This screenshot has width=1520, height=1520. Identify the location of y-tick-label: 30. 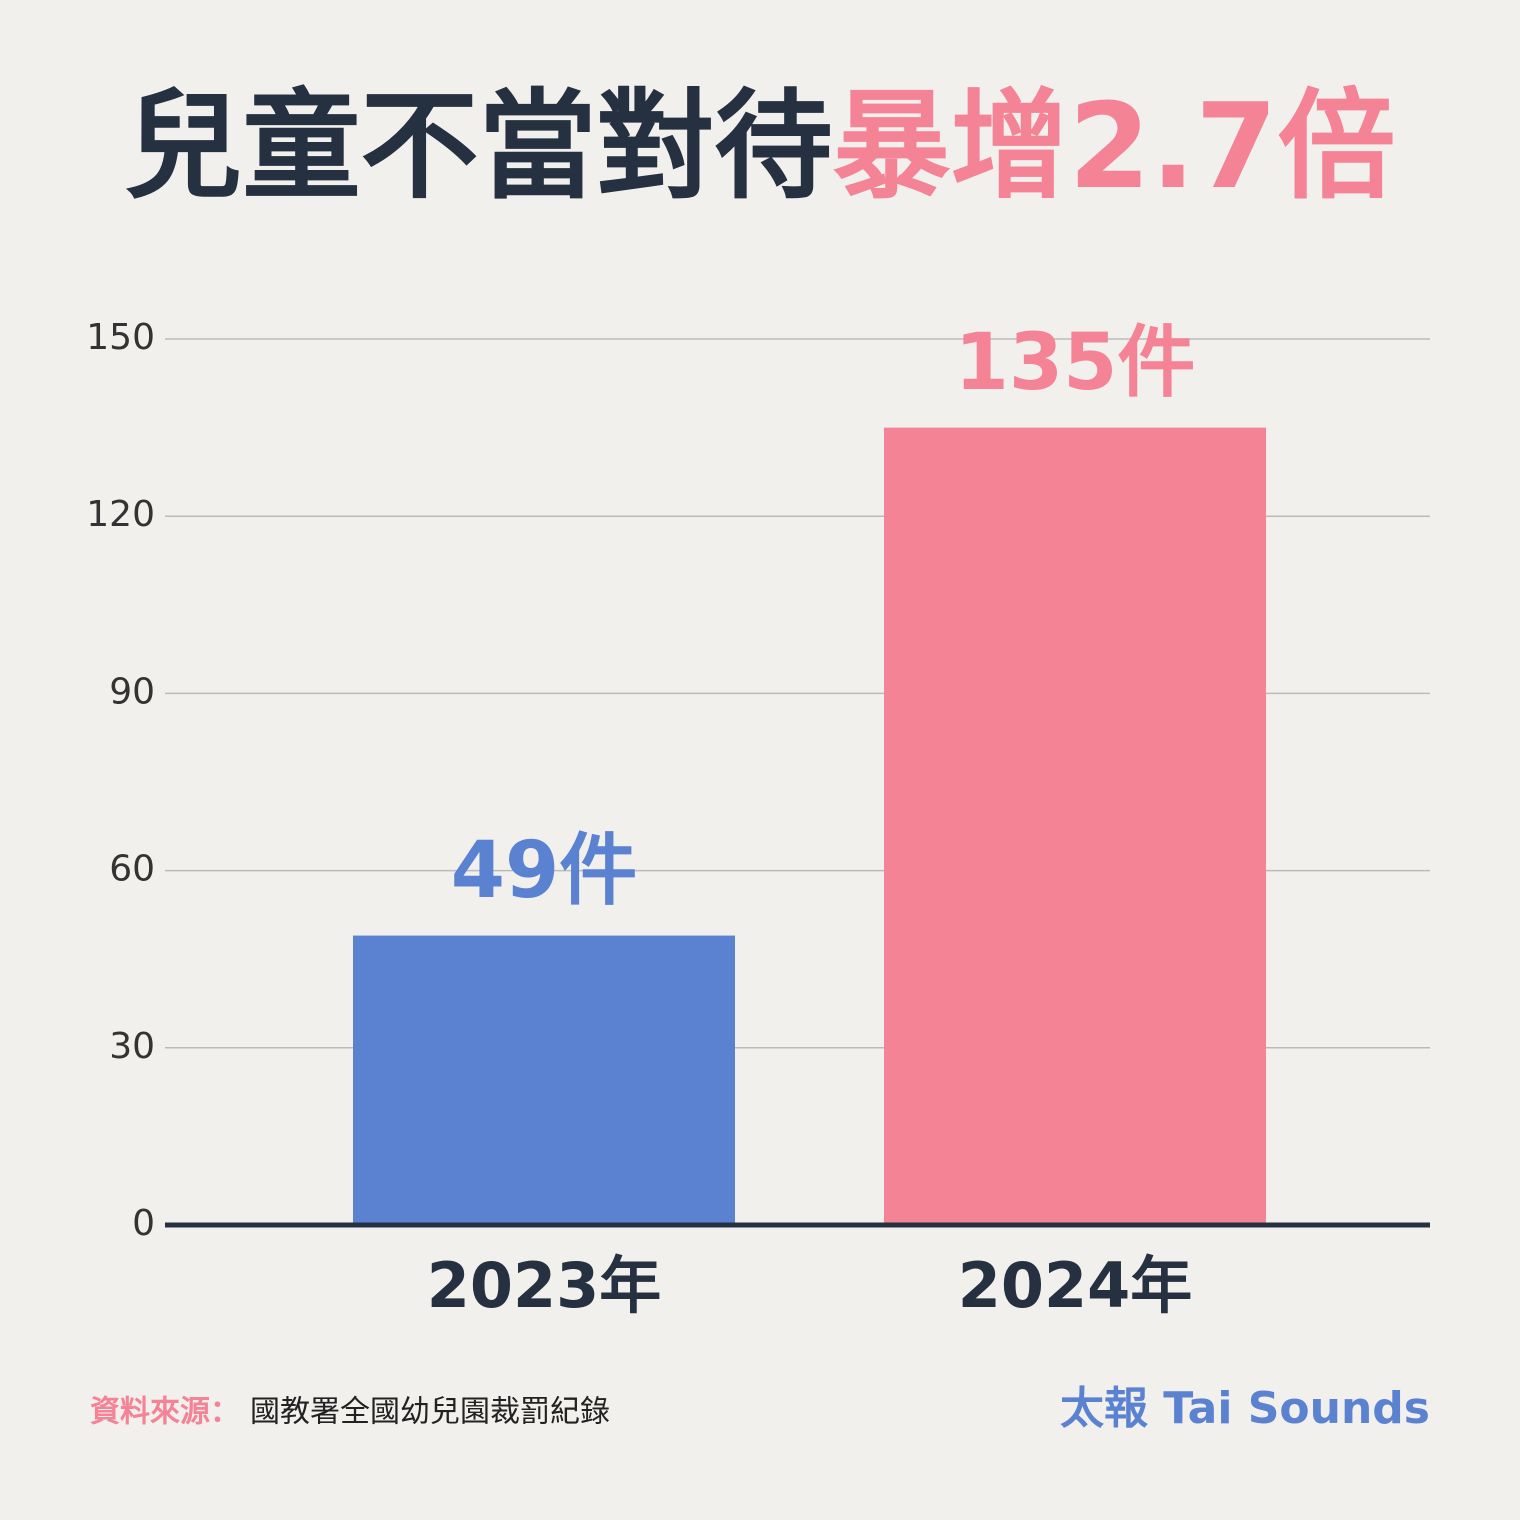
(132, 1046).